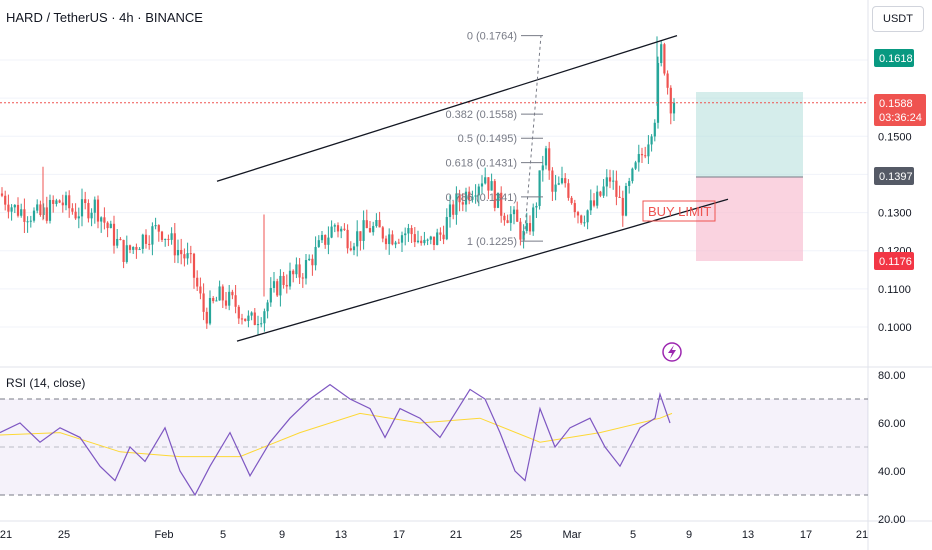 The width and height of the screenshot is (932, 550). I want to click on stop-price-text: 0.1176, so click(895, 262).